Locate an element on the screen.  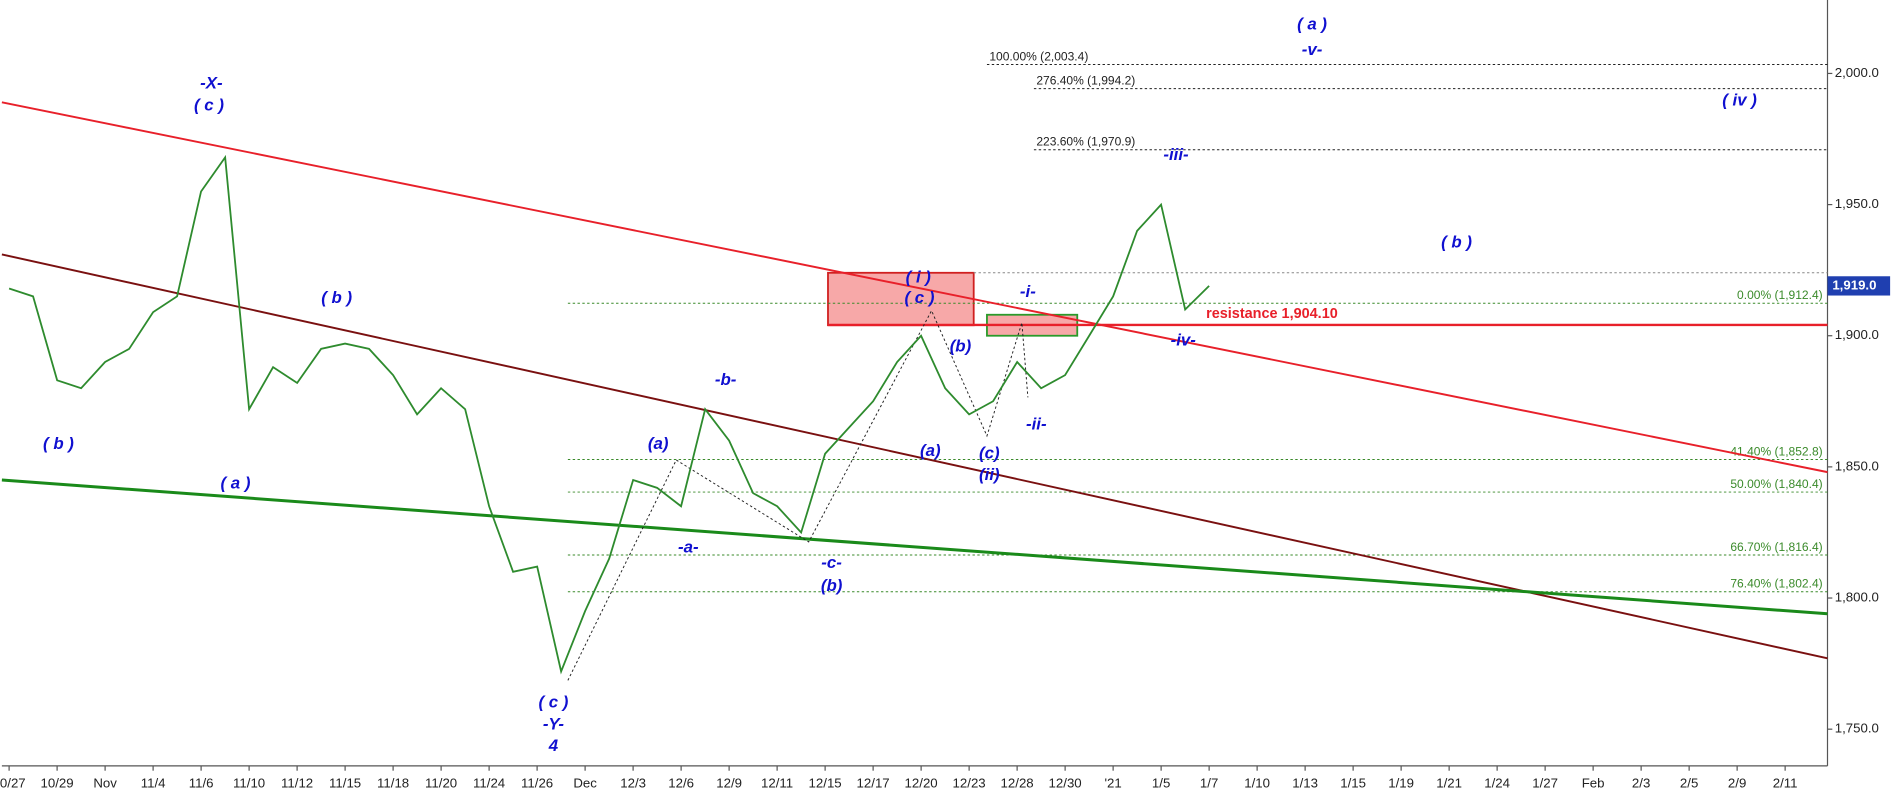
x-tick-label: 12/9 is located at coordinates (729, 782).